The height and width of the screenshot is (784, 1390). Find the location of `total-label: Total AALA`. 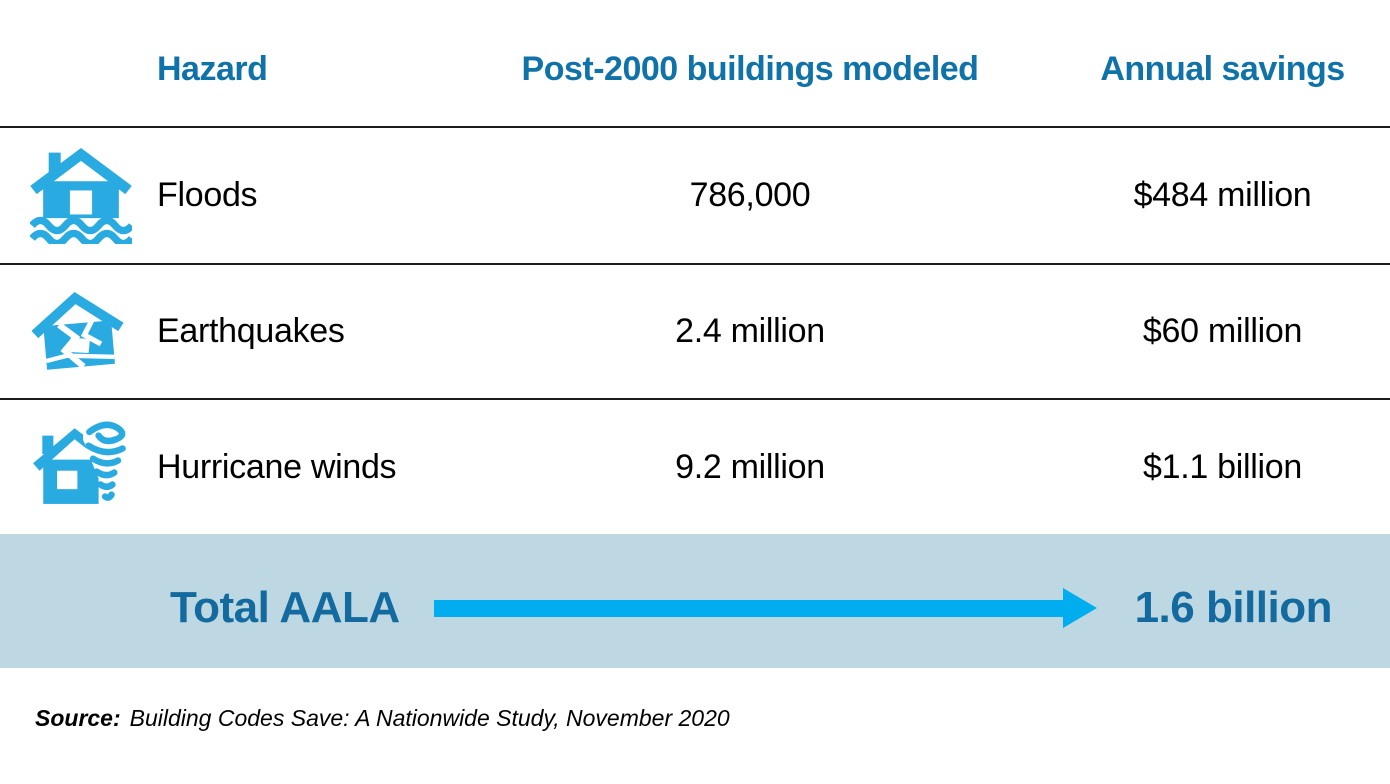

total-label: Total AALA is located at coordinates (285, 607).